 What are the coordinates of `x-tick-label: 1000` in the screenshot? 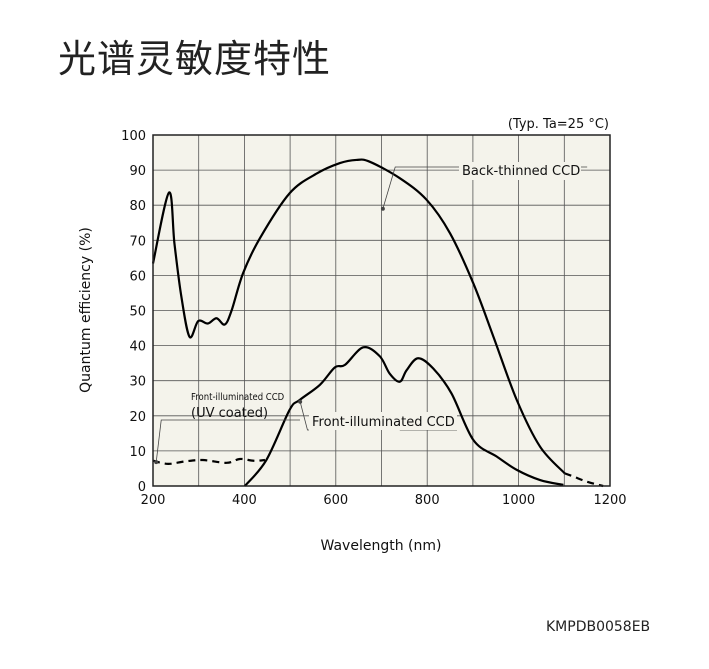 It's located at (518, 500).